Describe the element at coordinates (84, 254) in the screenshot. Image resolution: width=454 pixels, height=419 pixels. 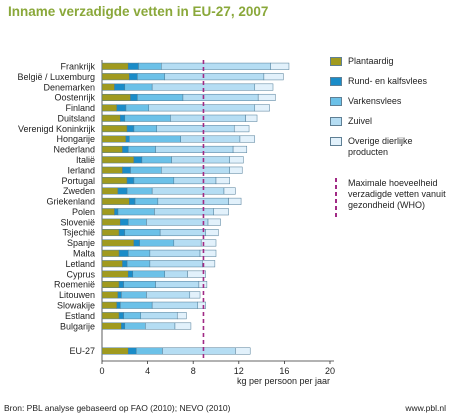
I see `category-label: Malta` at that location.